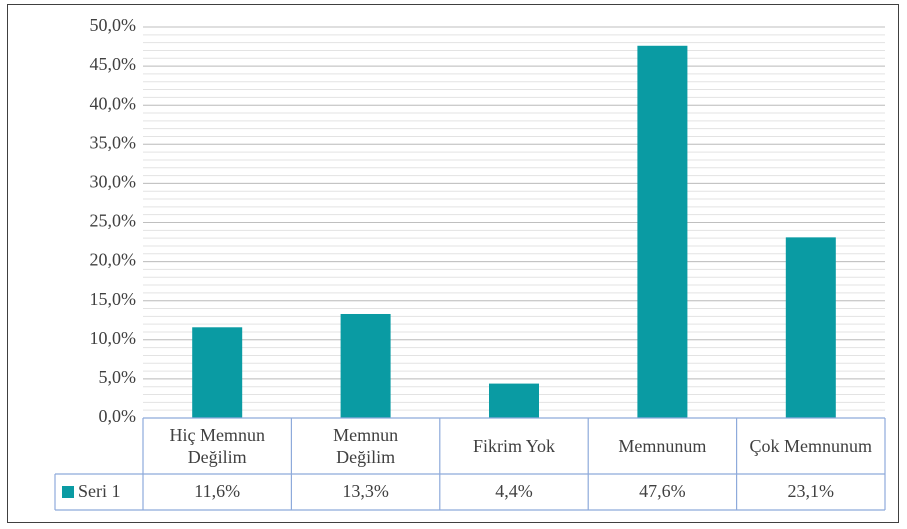  I want to click on category-cell: Fikrim Yok, so click(514, 446).